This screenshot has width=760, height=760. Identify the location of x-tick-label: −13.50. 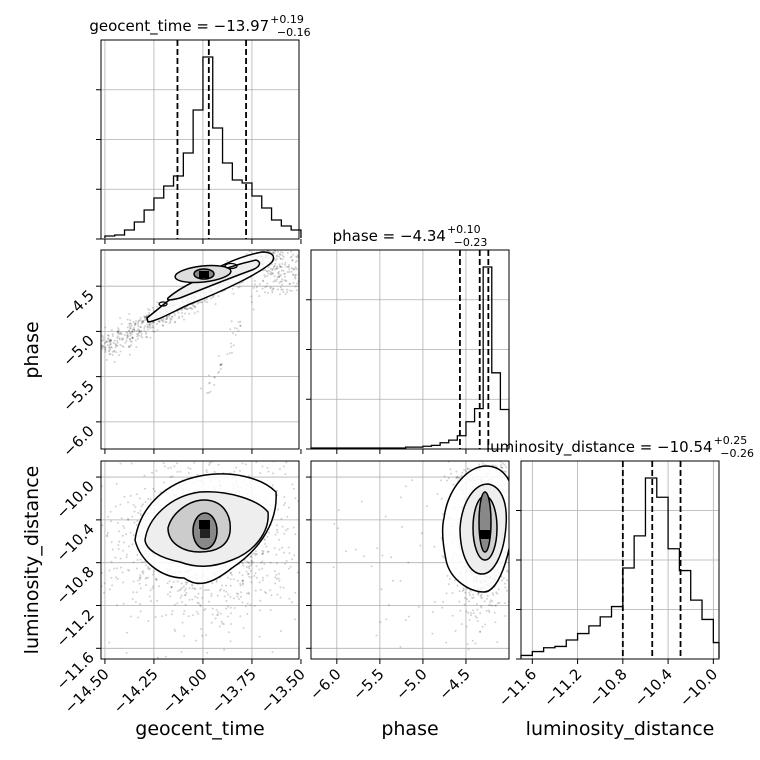
(283, 691).